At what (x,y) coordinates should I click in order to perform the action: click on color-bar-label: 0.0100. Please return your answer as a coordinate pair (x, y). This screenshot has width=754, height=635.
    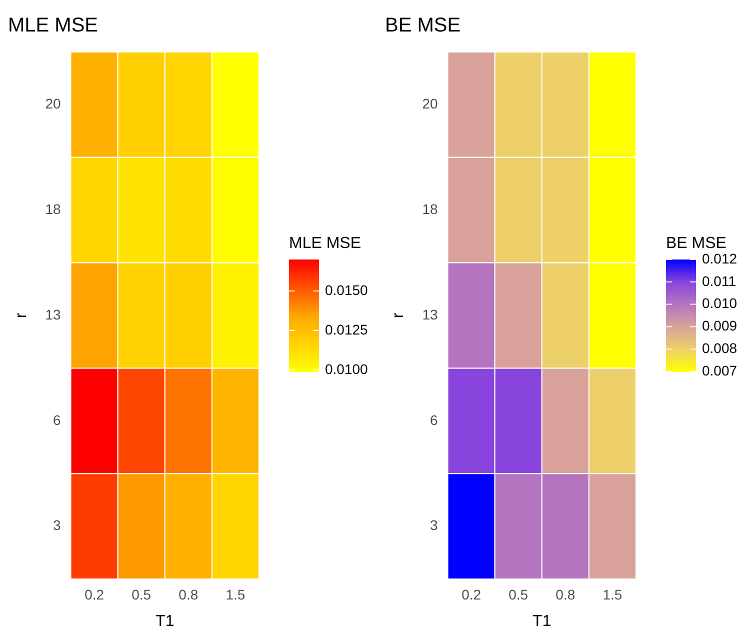
    Looking at the image, I should click on (346, 368).